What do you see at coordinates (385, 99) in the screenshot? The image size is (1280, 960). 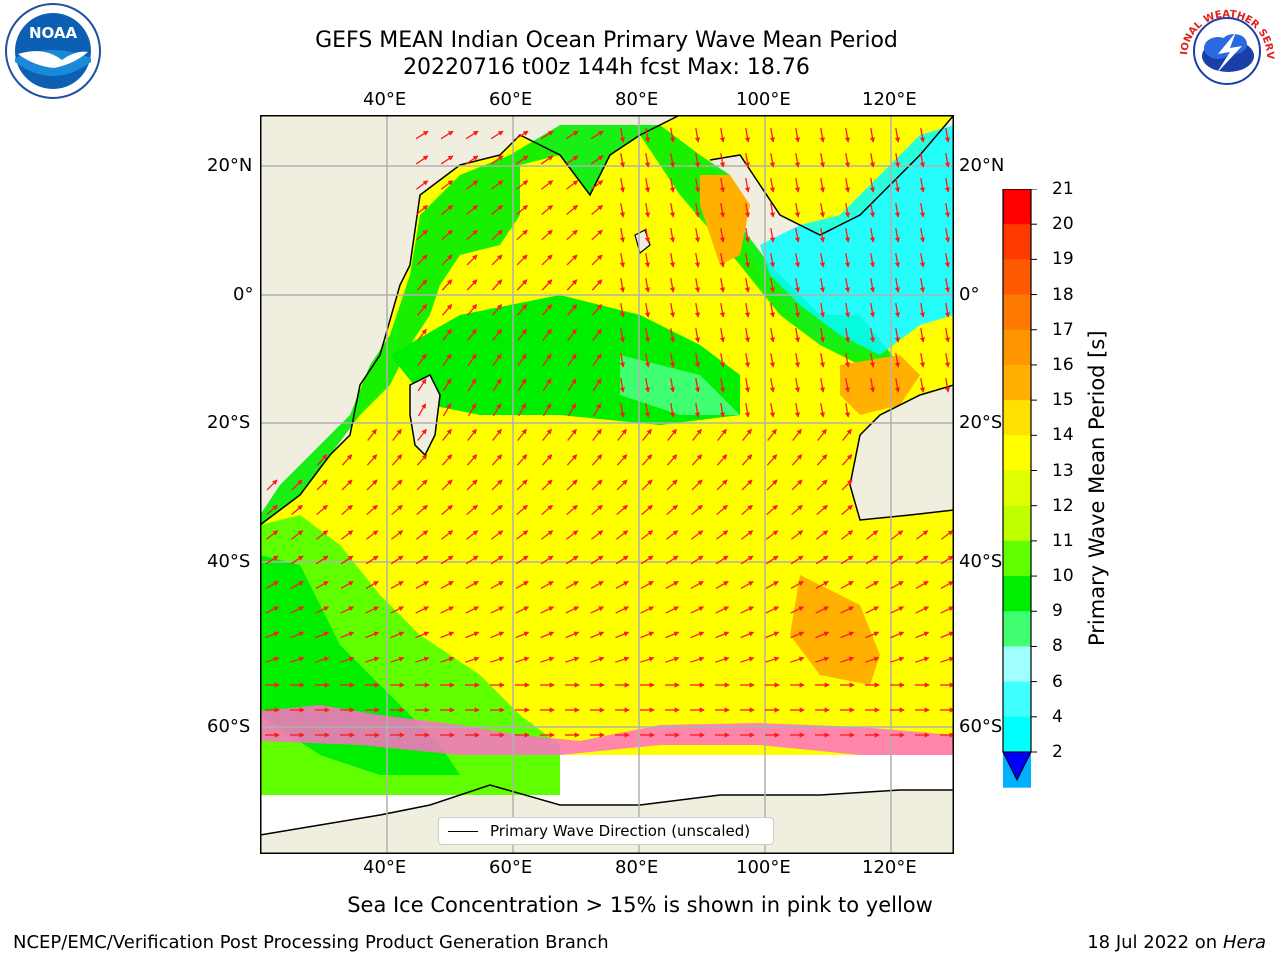 I see `lon-label-top-40e: 40°E` at bounding box center [385, 99].